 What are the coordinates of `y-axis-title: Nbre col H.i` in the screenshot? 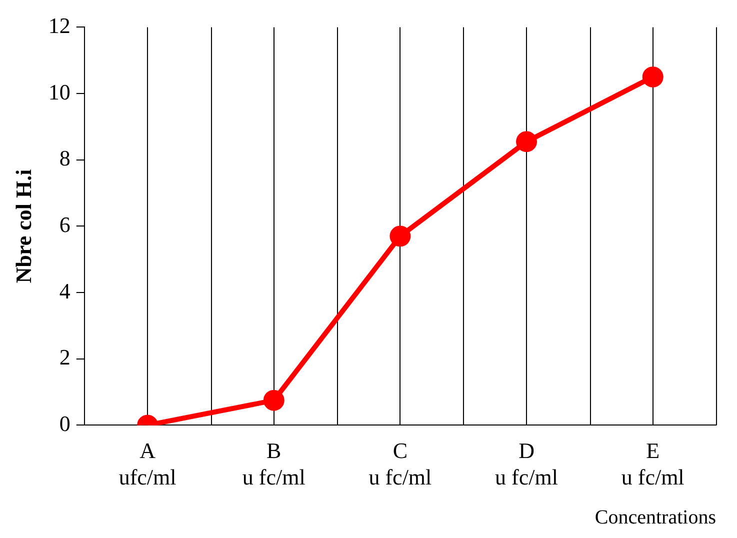 It's located at (23, 226).